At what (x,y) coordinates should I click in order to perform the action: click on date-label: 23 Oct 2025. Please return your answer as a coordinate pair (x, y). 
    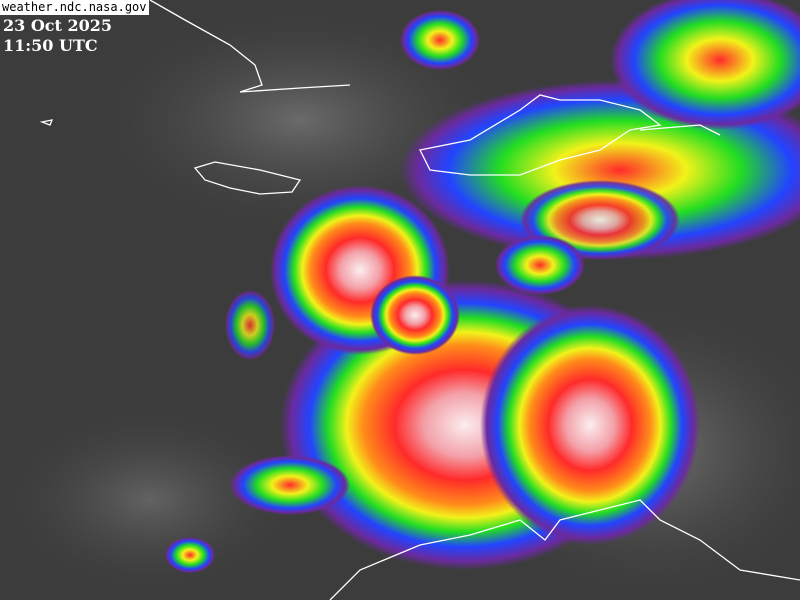
    Looking at the image, I should click on (58, 25).